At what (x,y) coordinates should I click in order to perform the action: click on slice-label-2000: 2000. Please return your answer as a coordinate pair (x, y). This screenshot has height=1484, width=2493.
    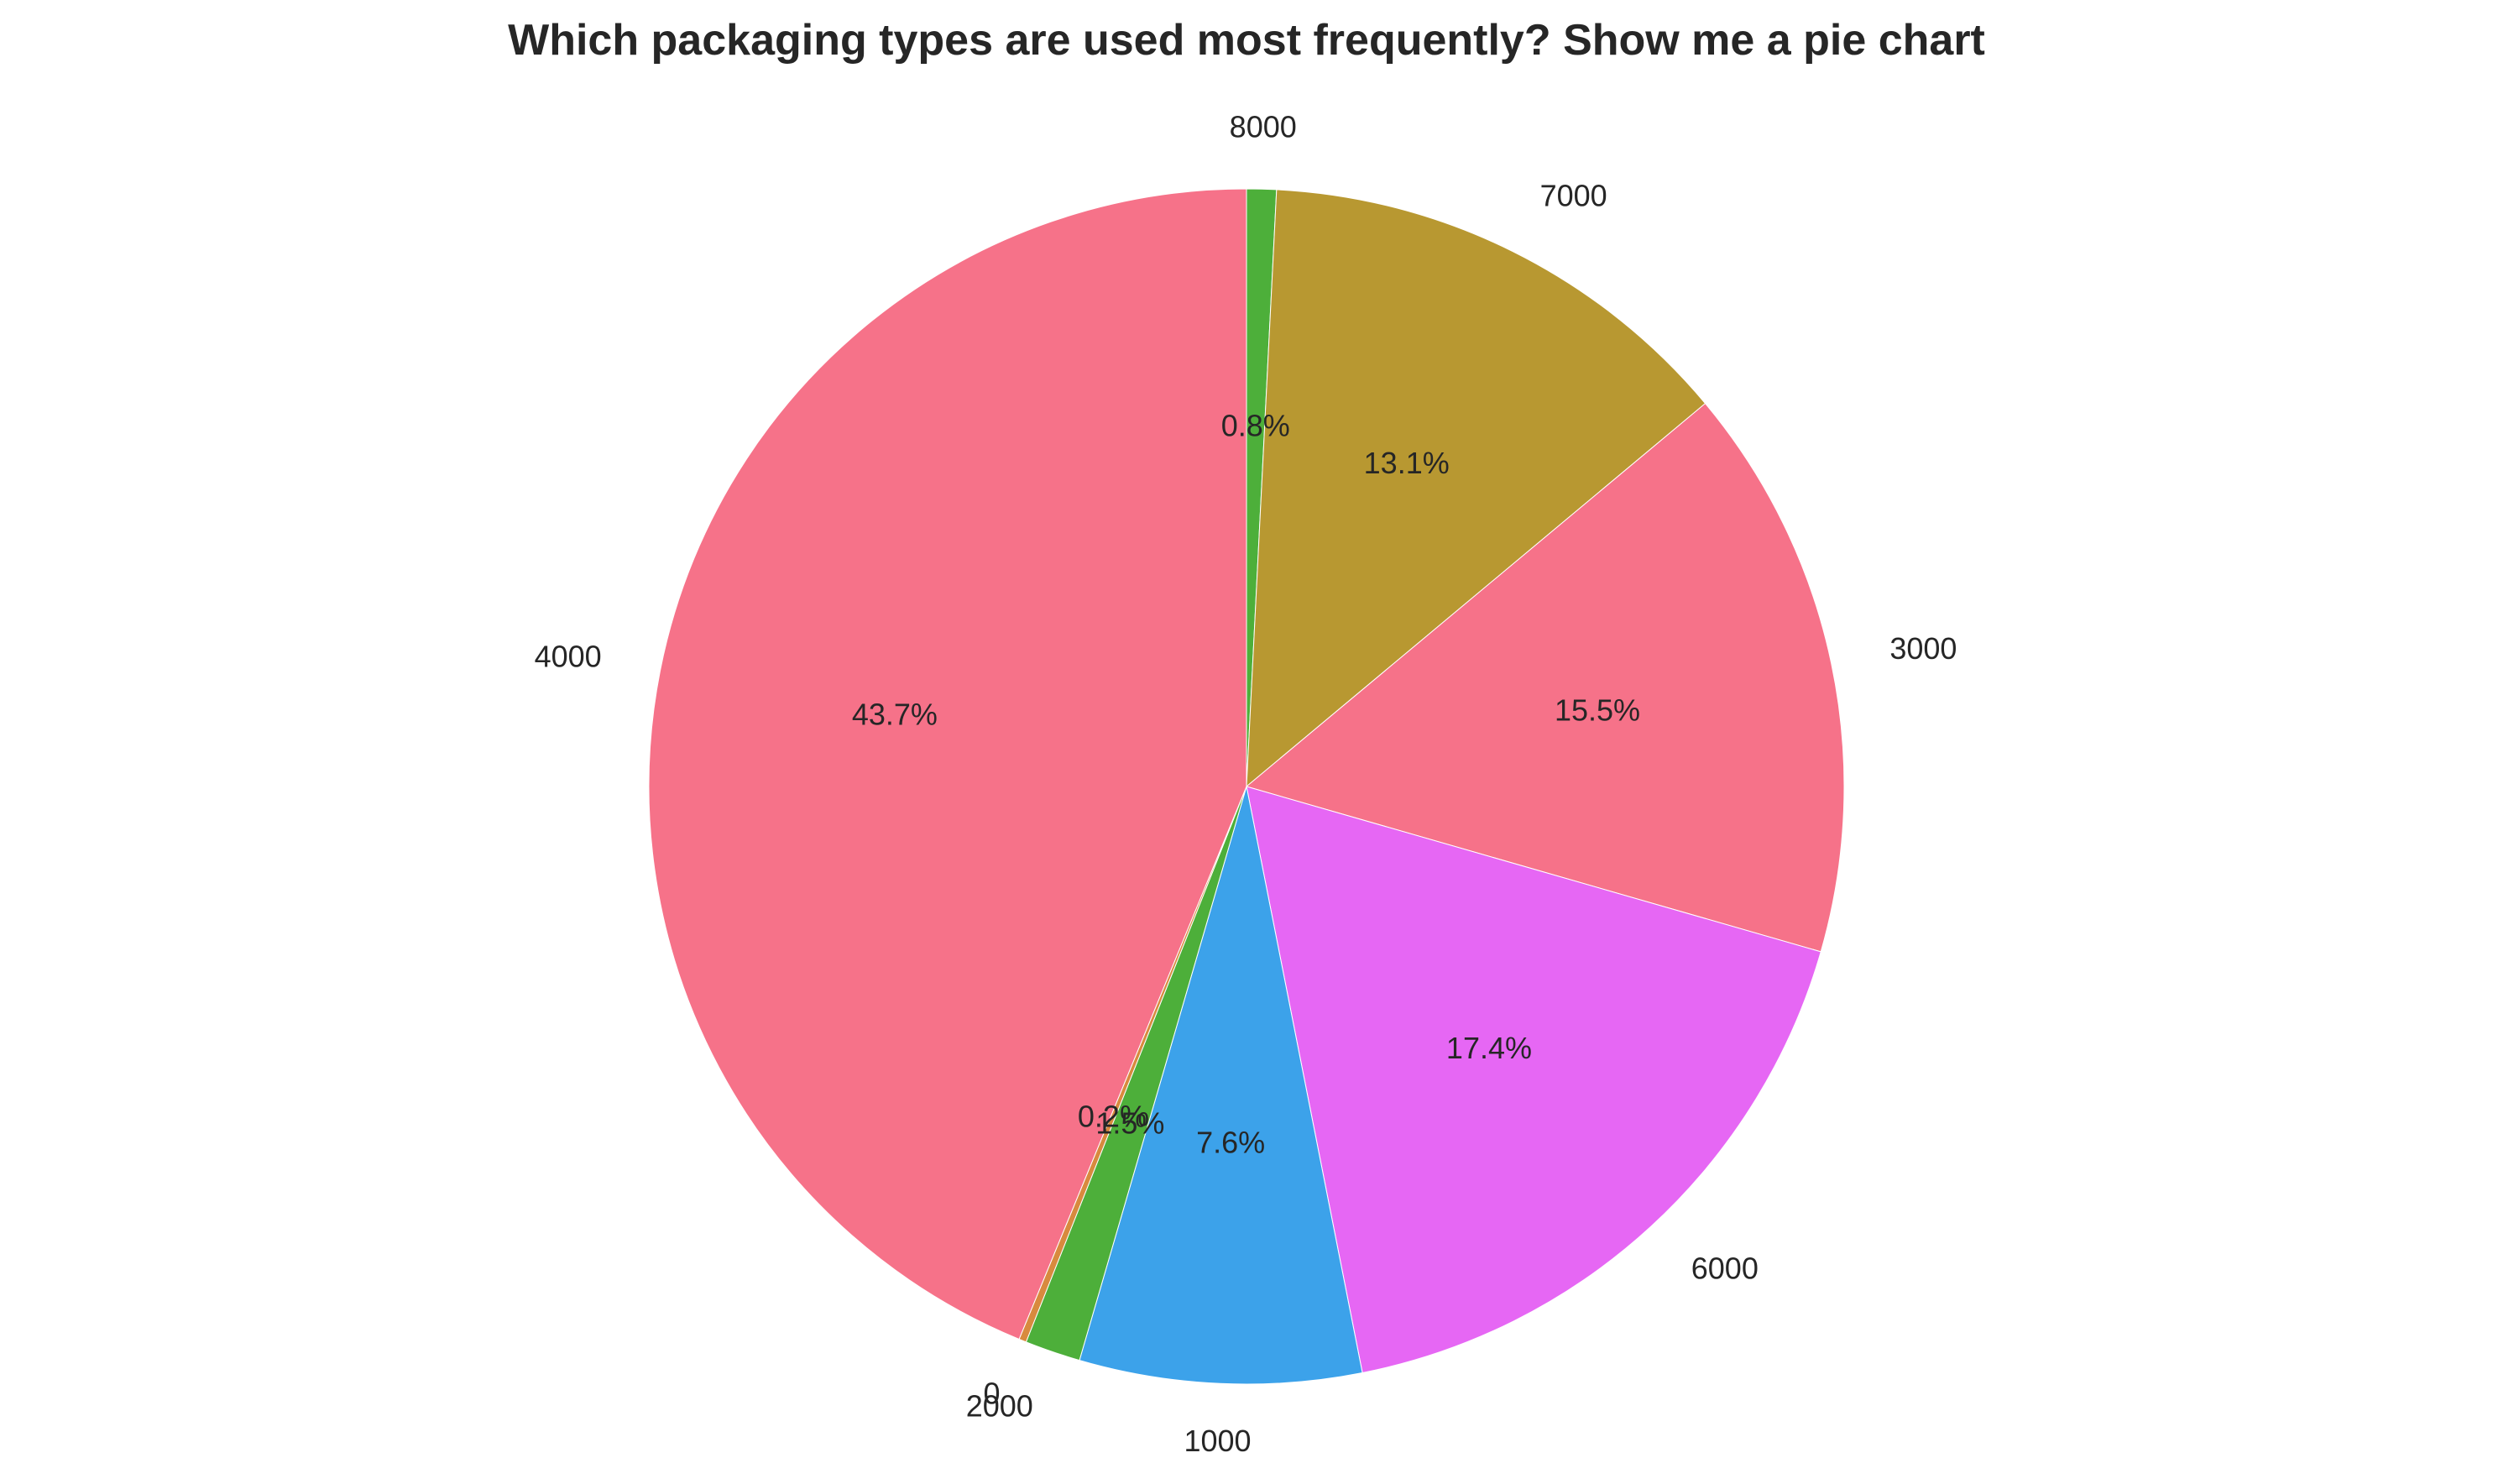
    Looking at the image, I should click on (999, 1405).